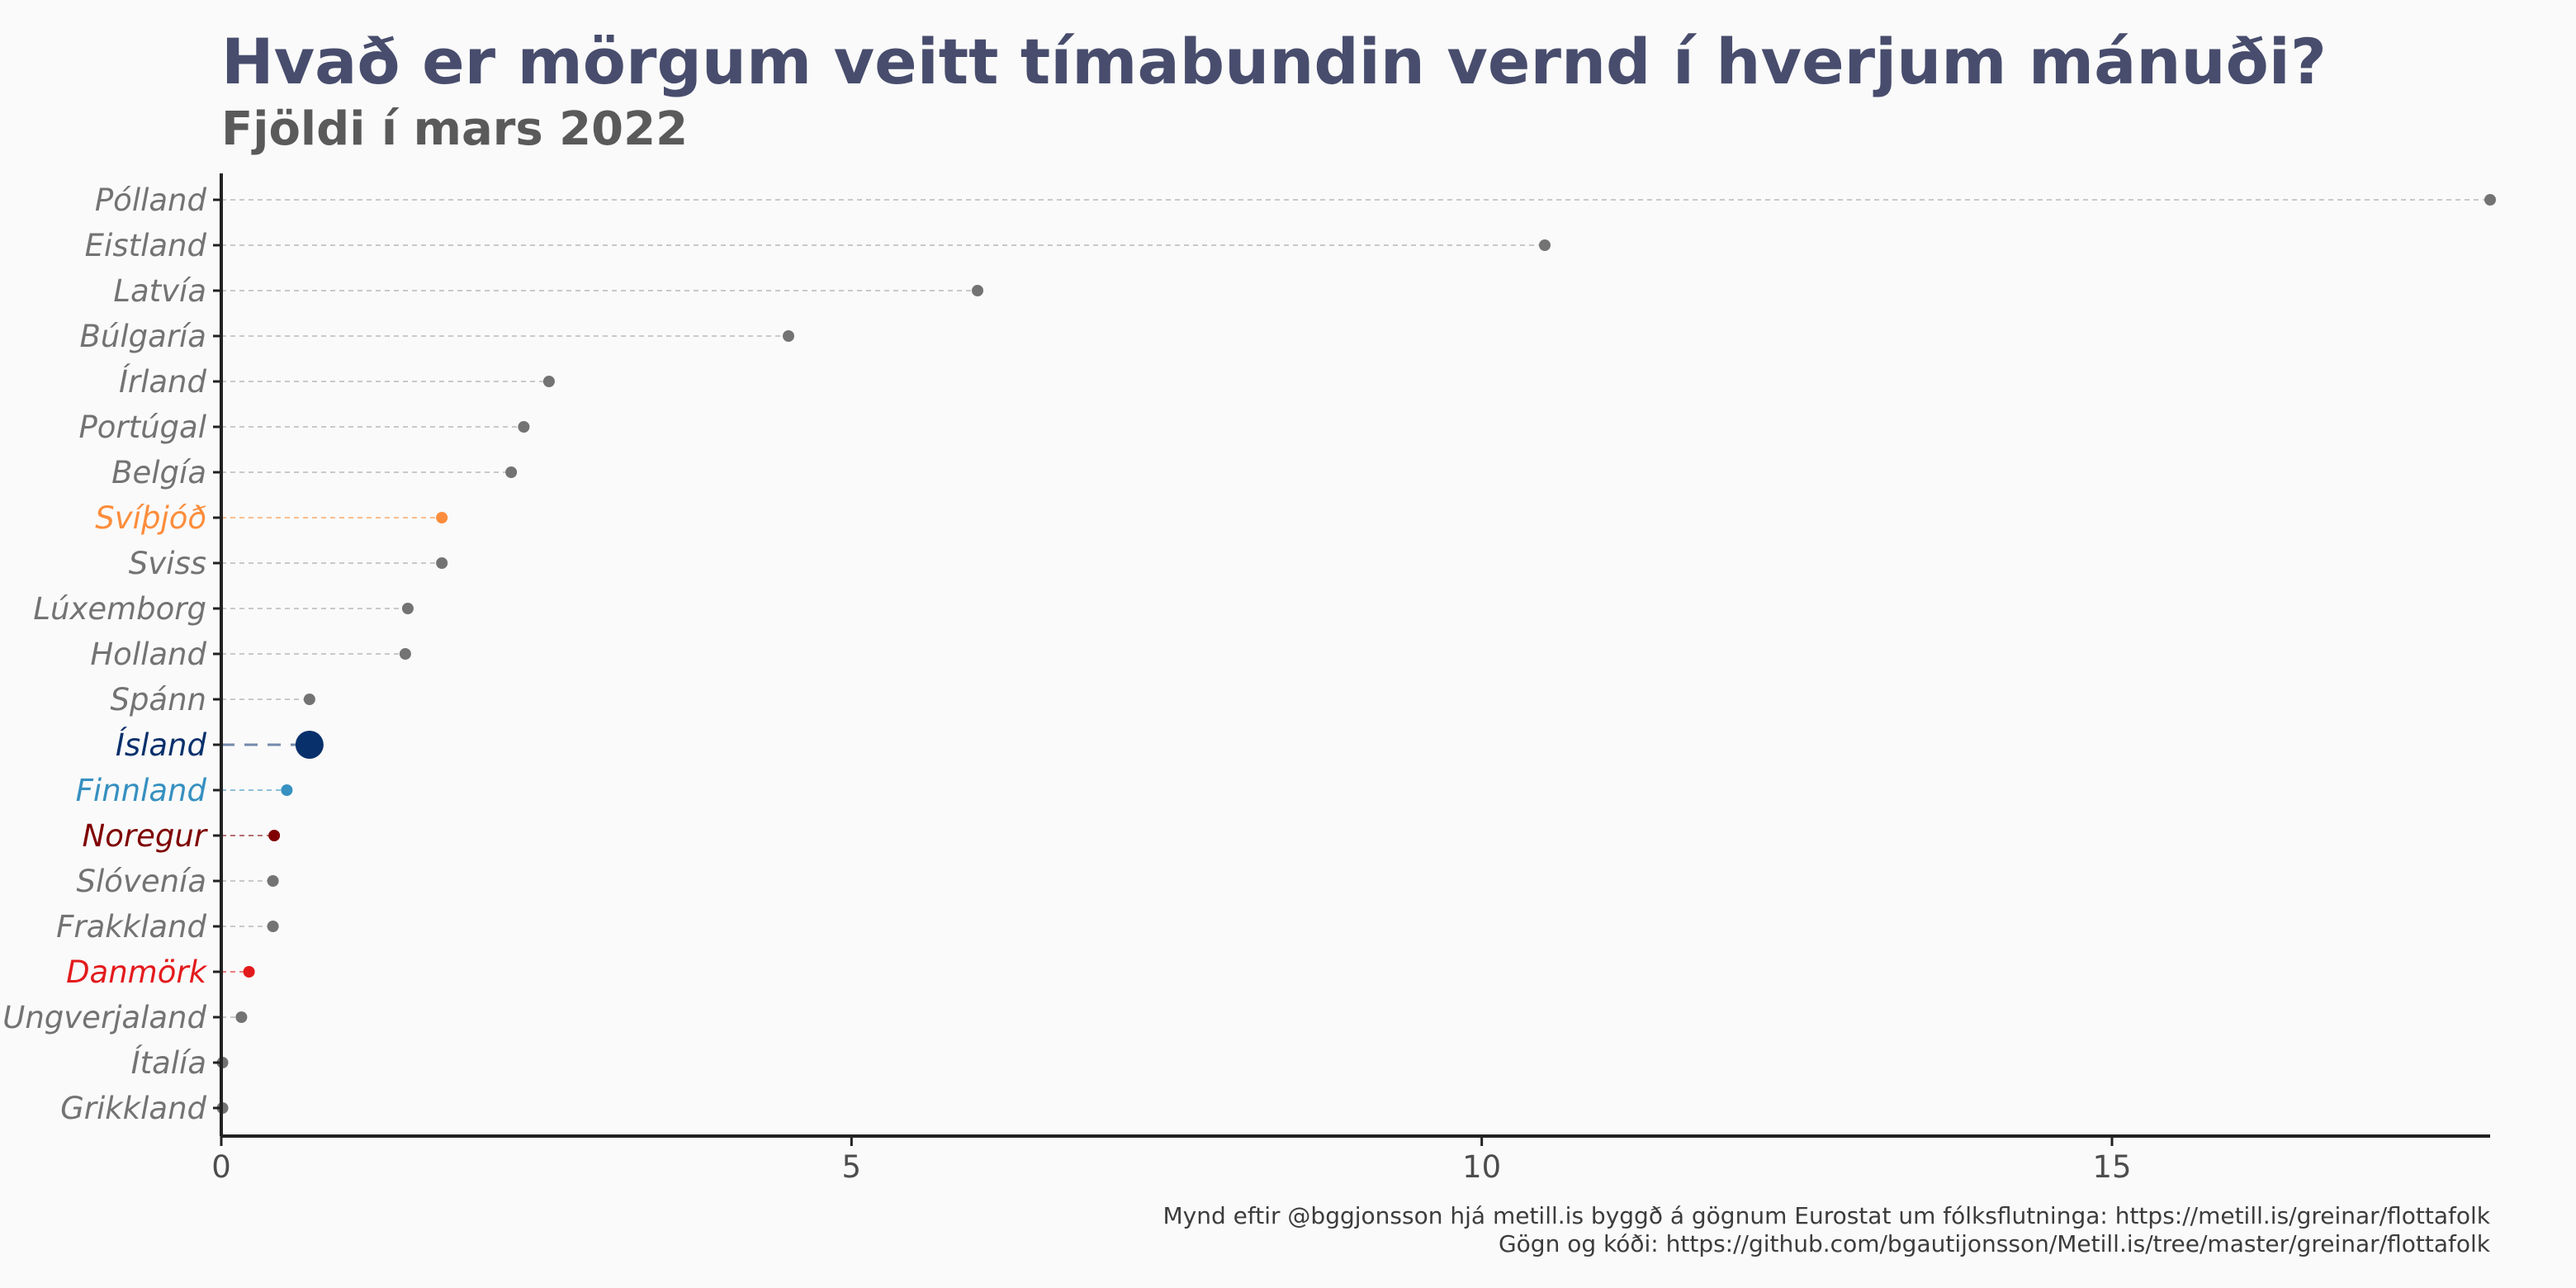 This screenshot has height=1288, width=2576. I want to click on y-tick-label: Portúgal, so click(142, 427).